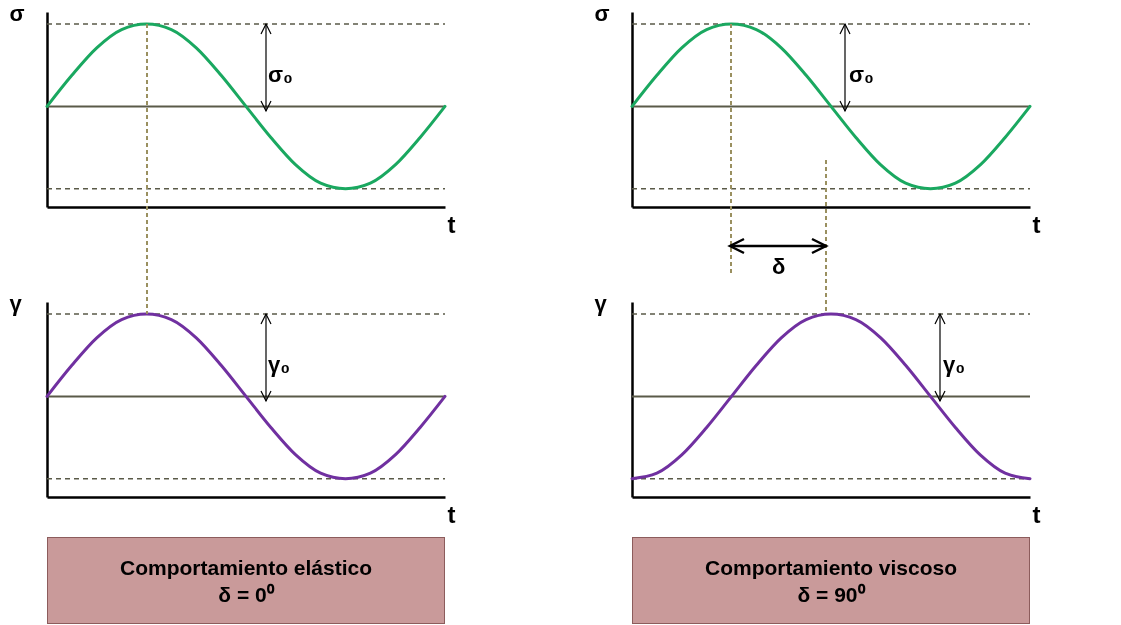 This screenshot has height=625, width=1121. I want to click on caption-box: Comportamiento elástico δ = 0⁰, so click(246, 580).